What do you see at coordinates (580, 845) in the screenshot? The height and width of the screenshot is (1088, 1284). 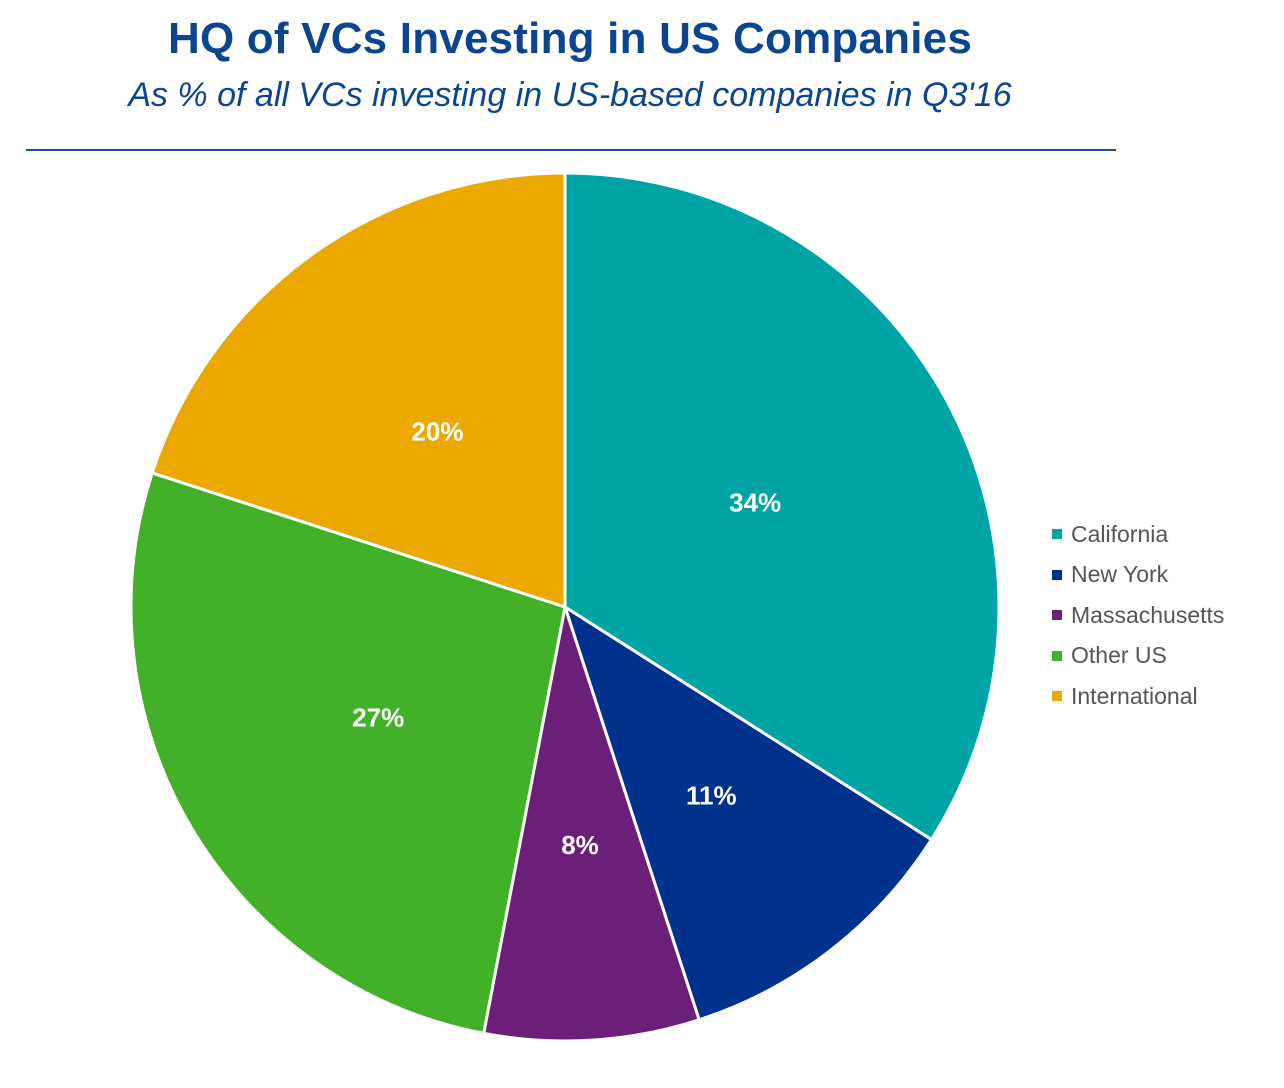 I see `data-label: 8%` at bounding box center [580, 845].